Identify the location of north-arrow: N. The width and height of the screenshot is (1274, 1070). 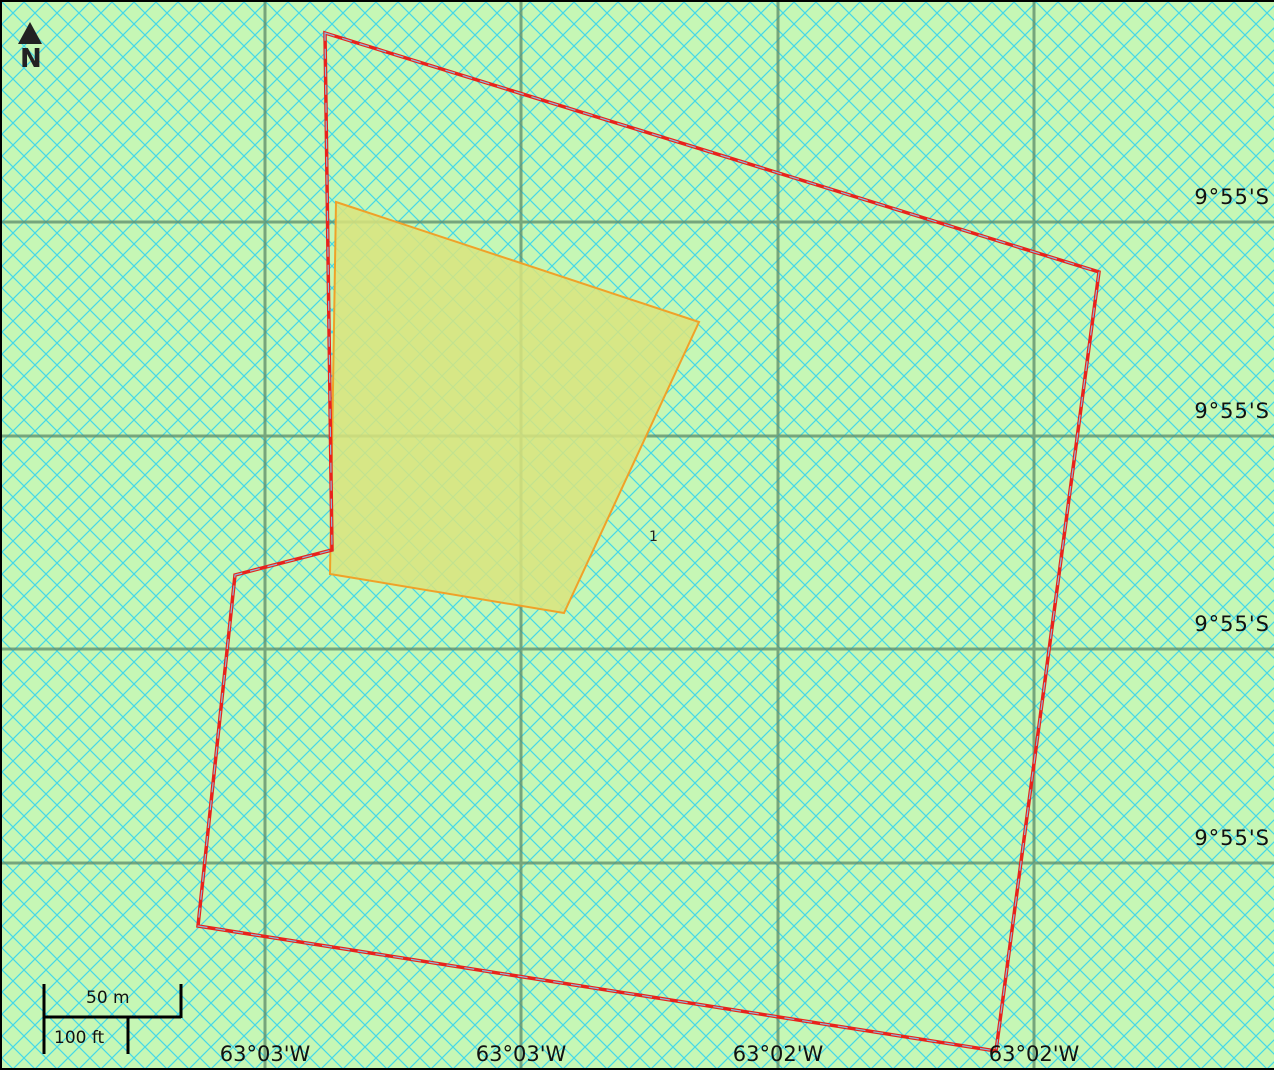
(33, 47).